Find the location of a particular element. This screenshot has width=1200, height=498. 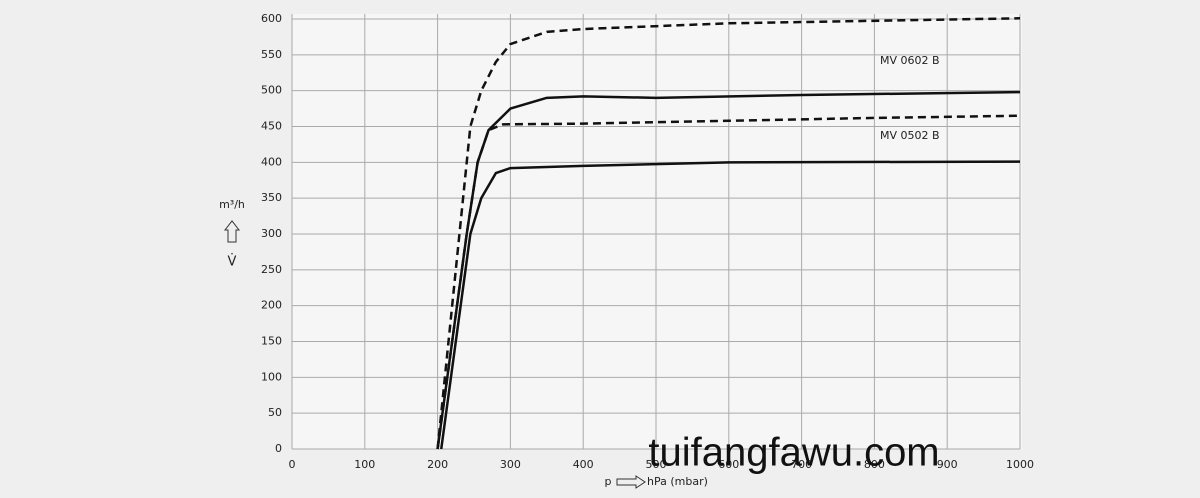

x-tick-label: 1000 is located at coordinates (1020, 464).